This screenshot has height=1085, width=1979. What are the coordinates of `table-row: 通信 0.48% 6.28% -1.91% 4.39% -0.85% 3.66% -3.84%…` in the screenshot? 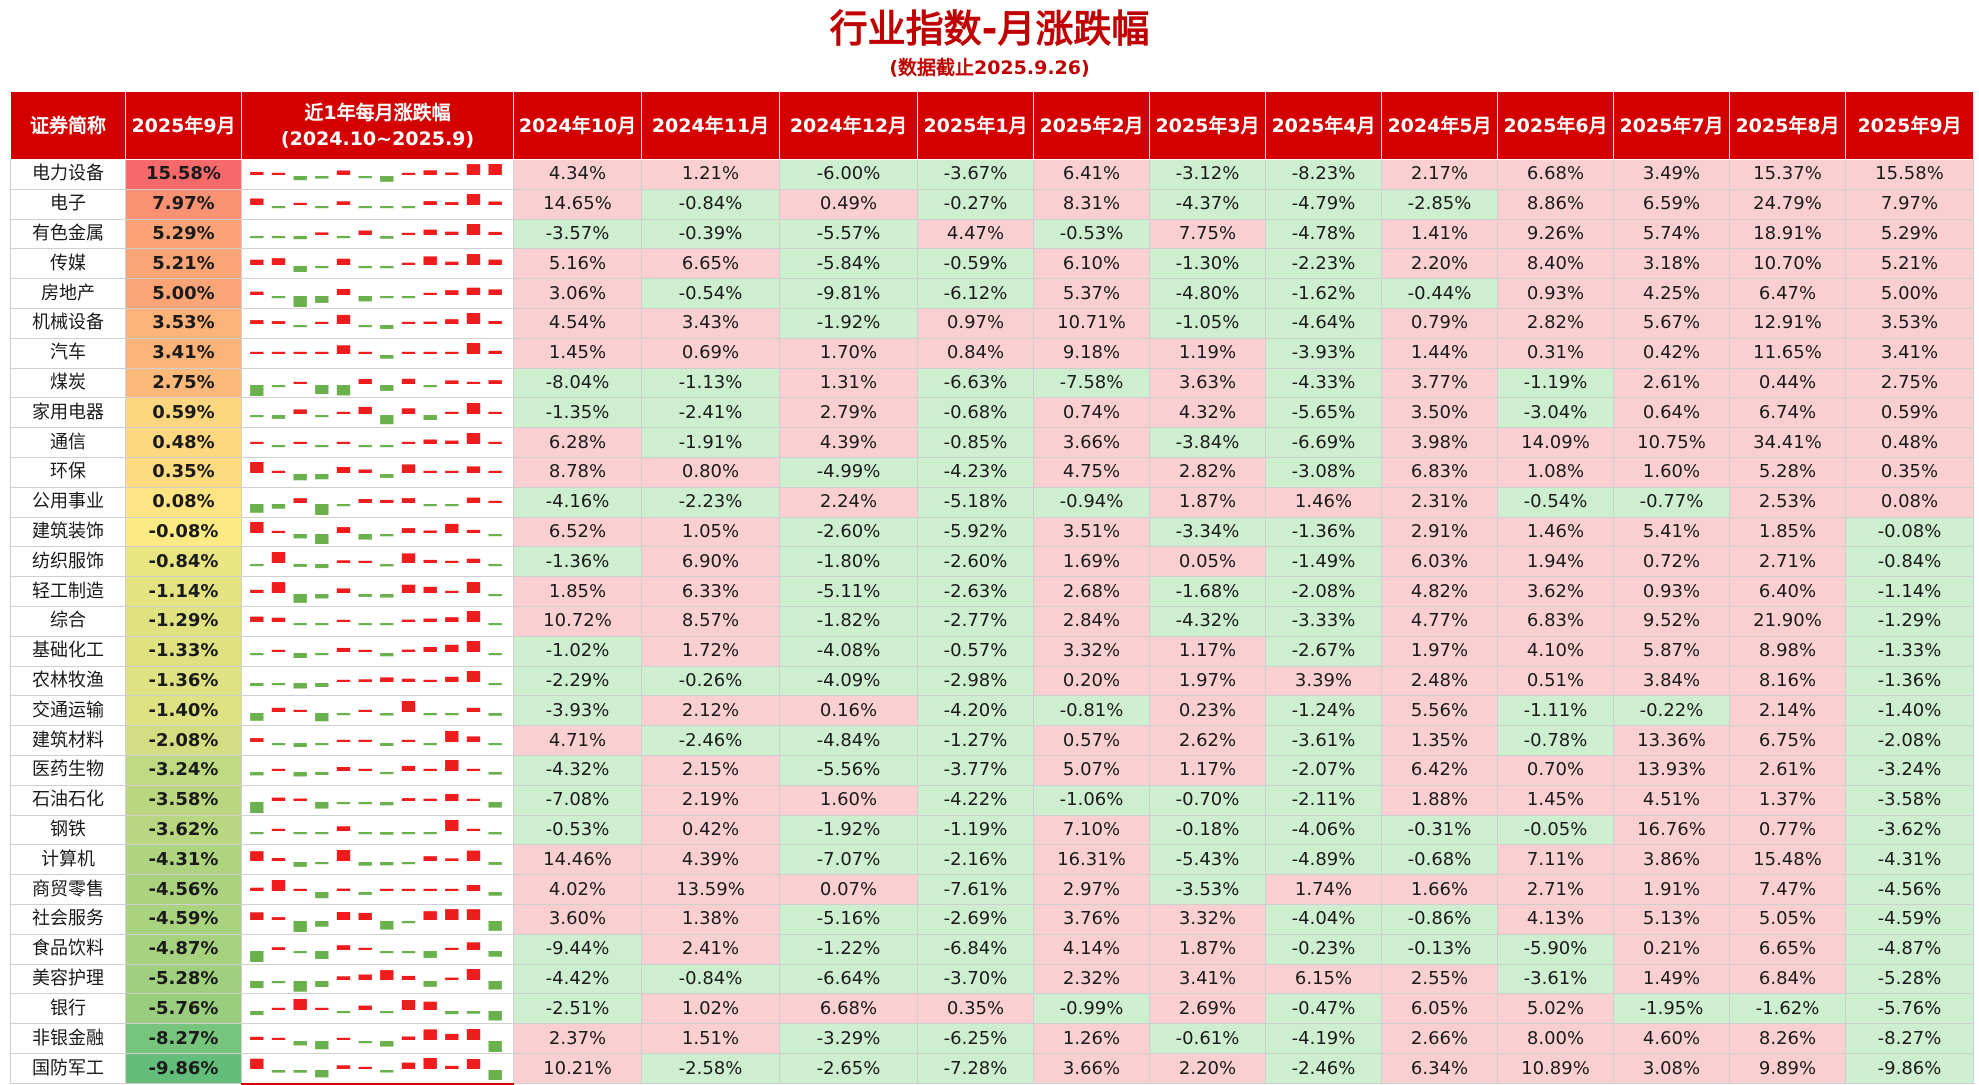 It's located at (992, 442).